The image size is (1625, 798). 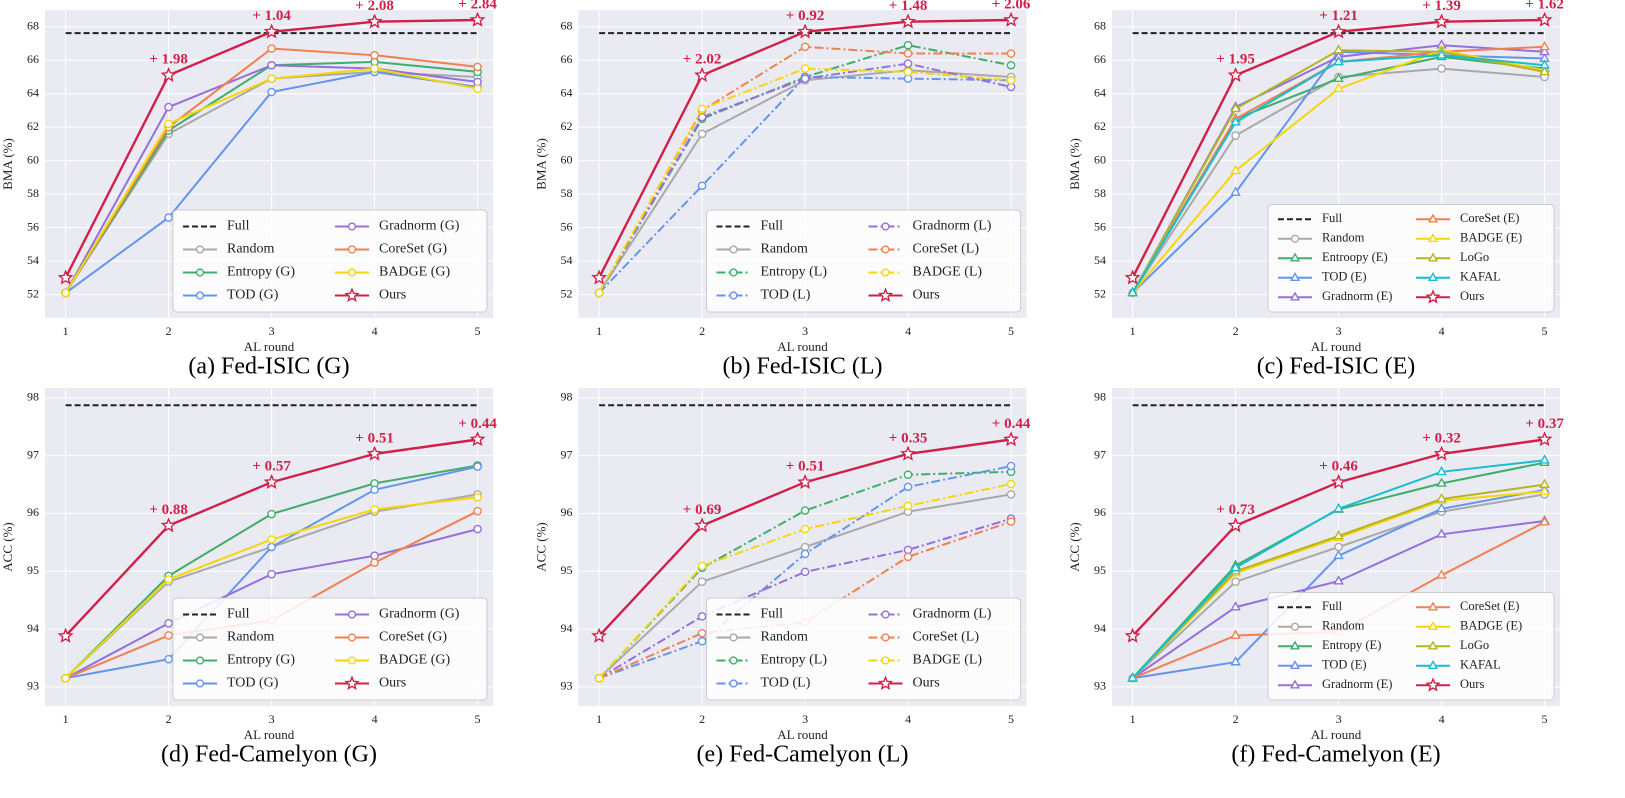 What do you see at coordinates (805, 180) in the screenshot?
I see `series-line` at bounding box center [805, 180].